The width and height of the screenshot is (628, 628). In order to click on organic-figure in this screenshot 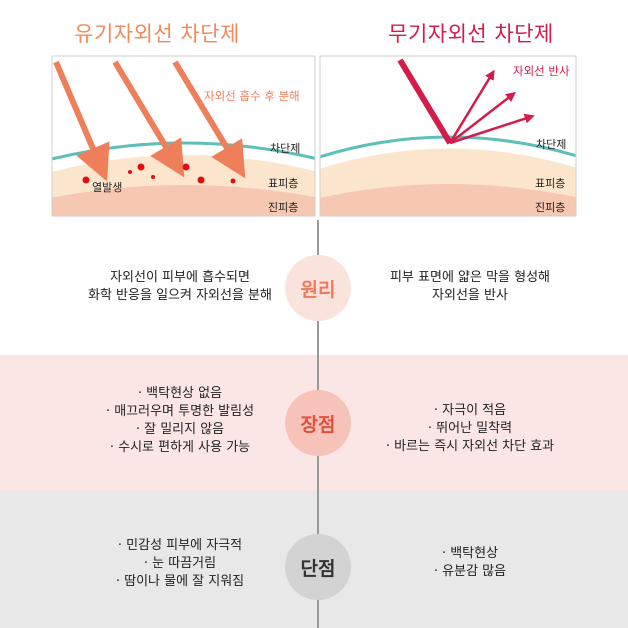, I will do `click(183, 136)`.